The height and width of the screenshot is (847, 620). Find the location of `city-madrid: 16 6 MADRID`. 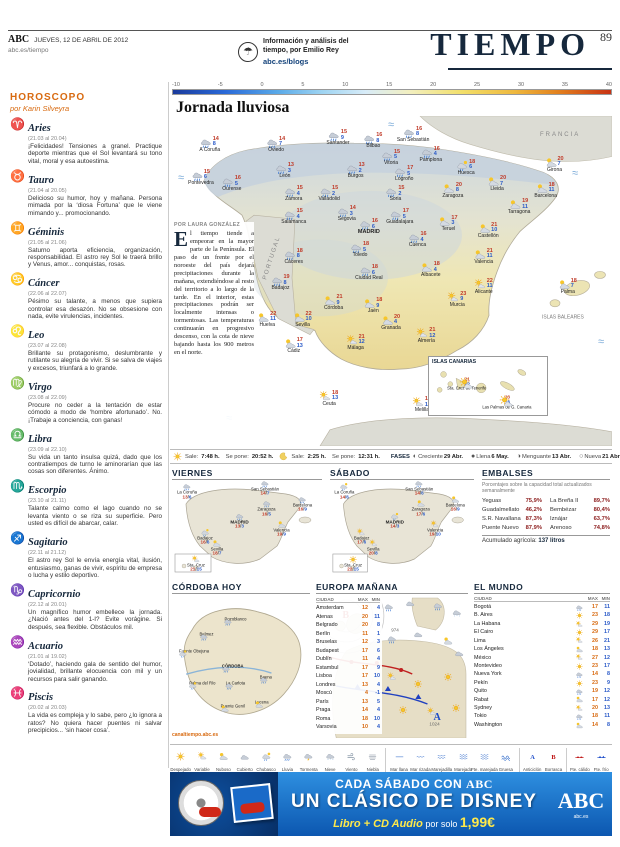

city-madrid: 16 6 MADRID is located at coordinates (369, 227).